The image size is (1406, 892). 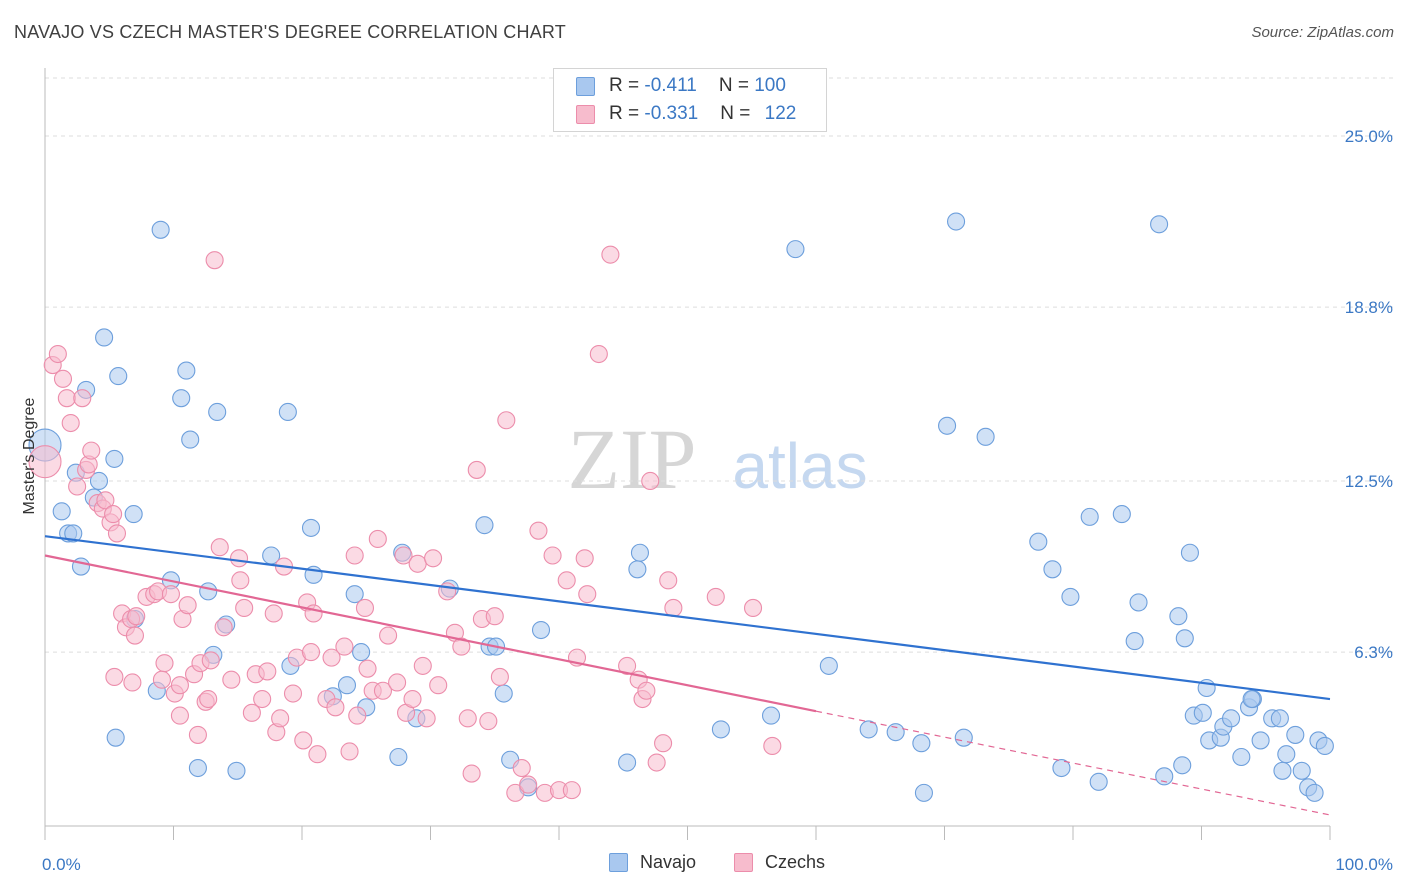 I want to click on series-legend: Navajo Czechs, so click(x=703, y=864).